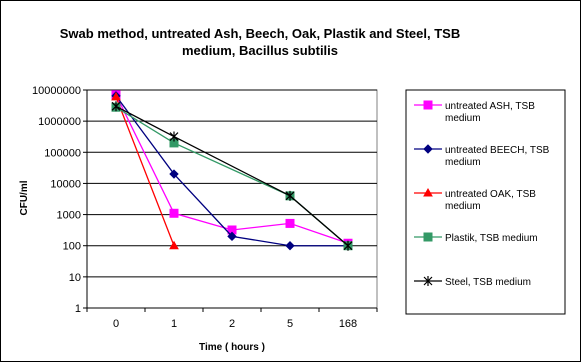 The width and height of the screenshot is (581, 363). I want to click on series-line, so click(145, 171).